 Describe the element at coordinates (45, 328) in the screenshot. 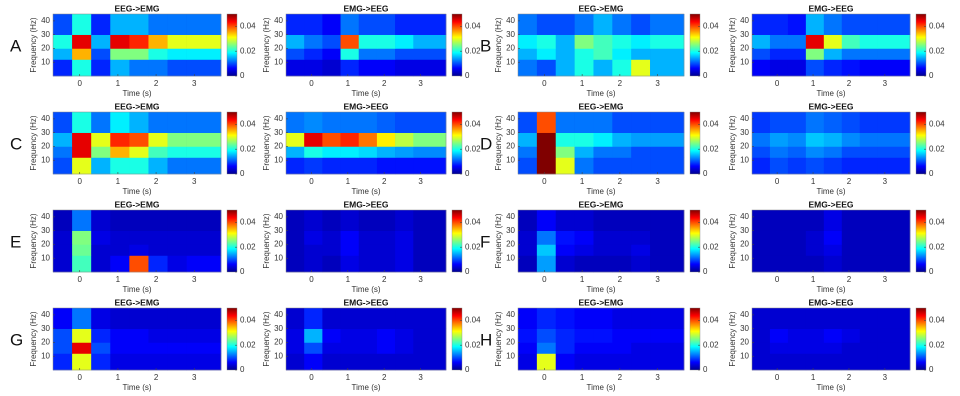

I see `y-tick-label: 30` at that location.